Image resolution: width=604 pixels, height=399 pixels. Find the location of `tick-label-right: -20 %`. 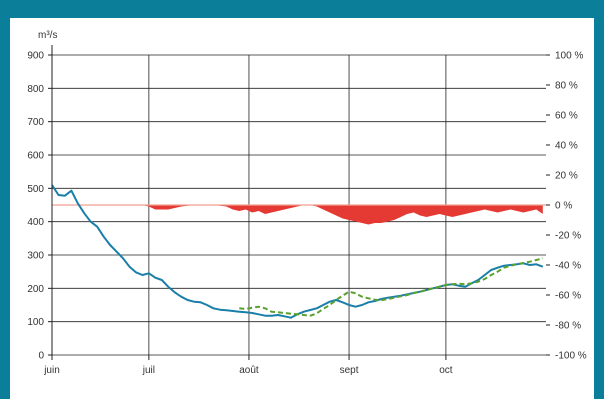

tick-label-right: -20 % is located at coordinates (568, 236).